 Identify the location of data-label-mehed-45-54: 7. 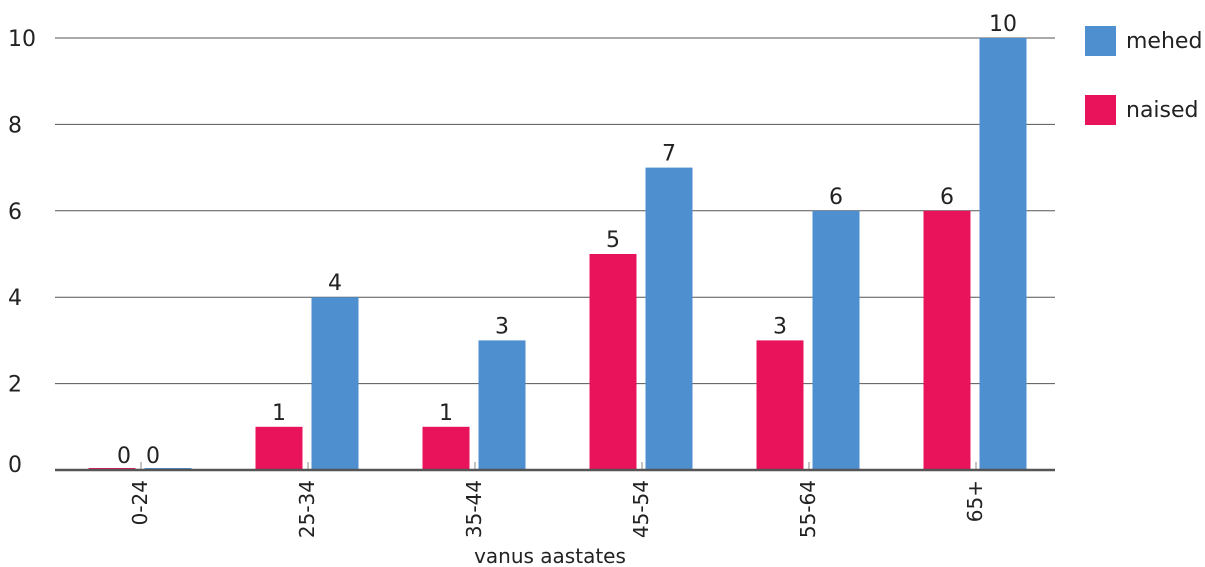
(669, 154).